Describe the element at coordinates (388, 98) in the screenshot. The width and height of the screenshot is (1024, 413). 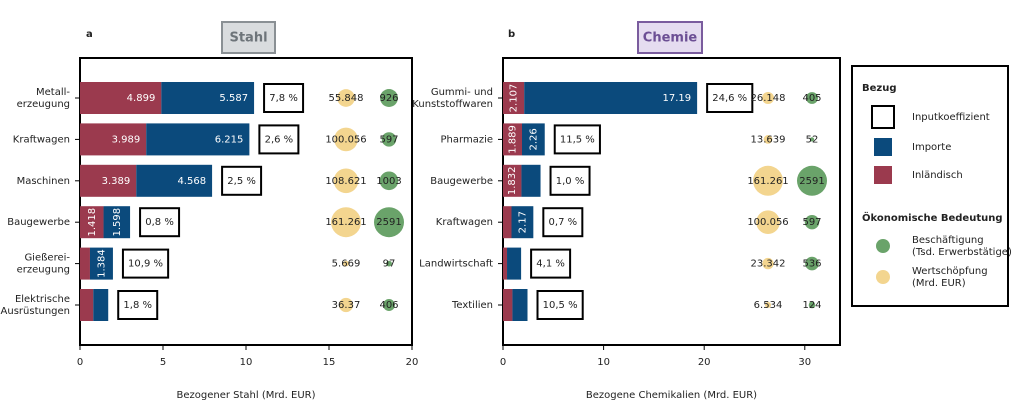
I see `employment-label: 926` at that location.